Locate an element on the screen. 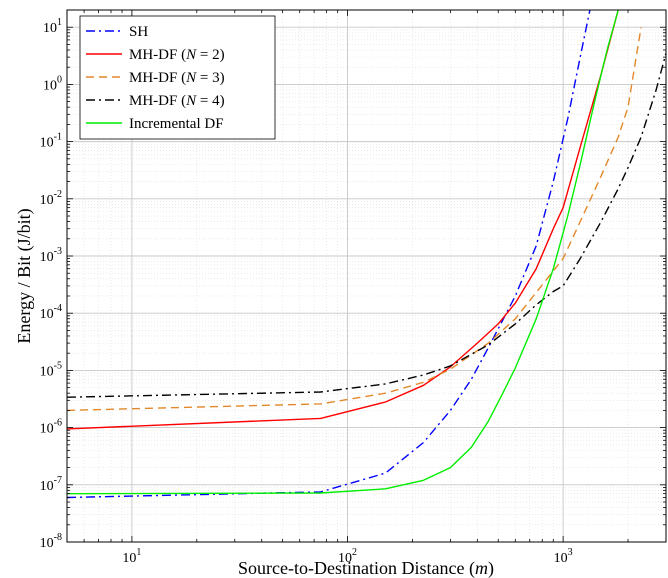  legend-entry: Incremental DF is located at coordinates (176, 124).